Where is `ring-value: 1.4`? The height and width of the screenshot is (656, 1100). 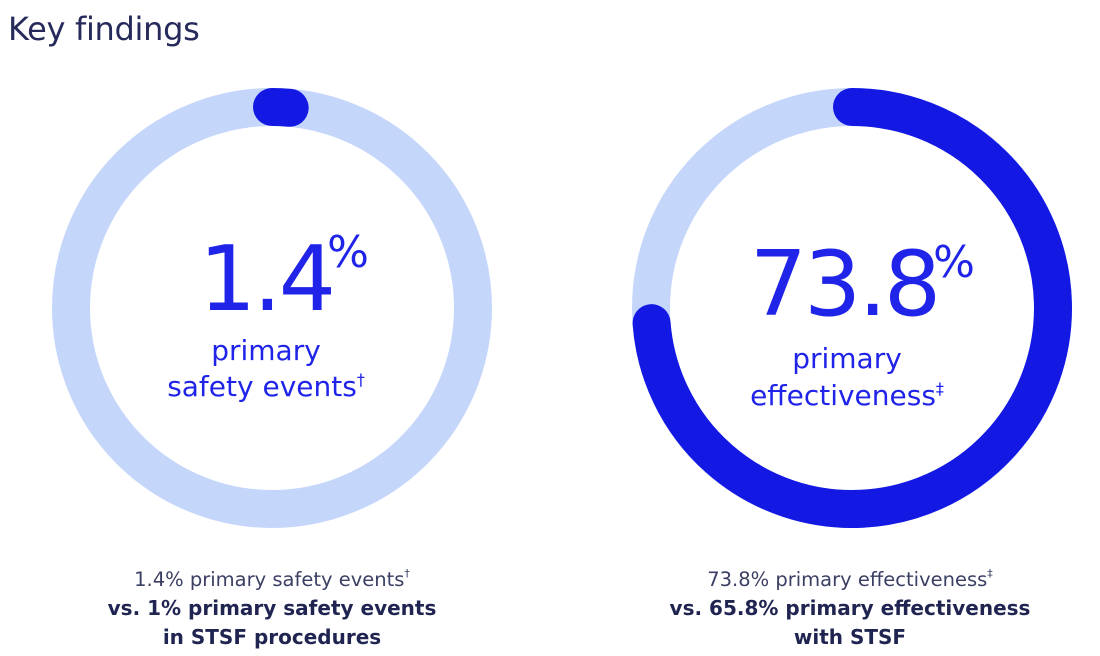
ring-value: 1.4 is located at coordinates (266, 279).